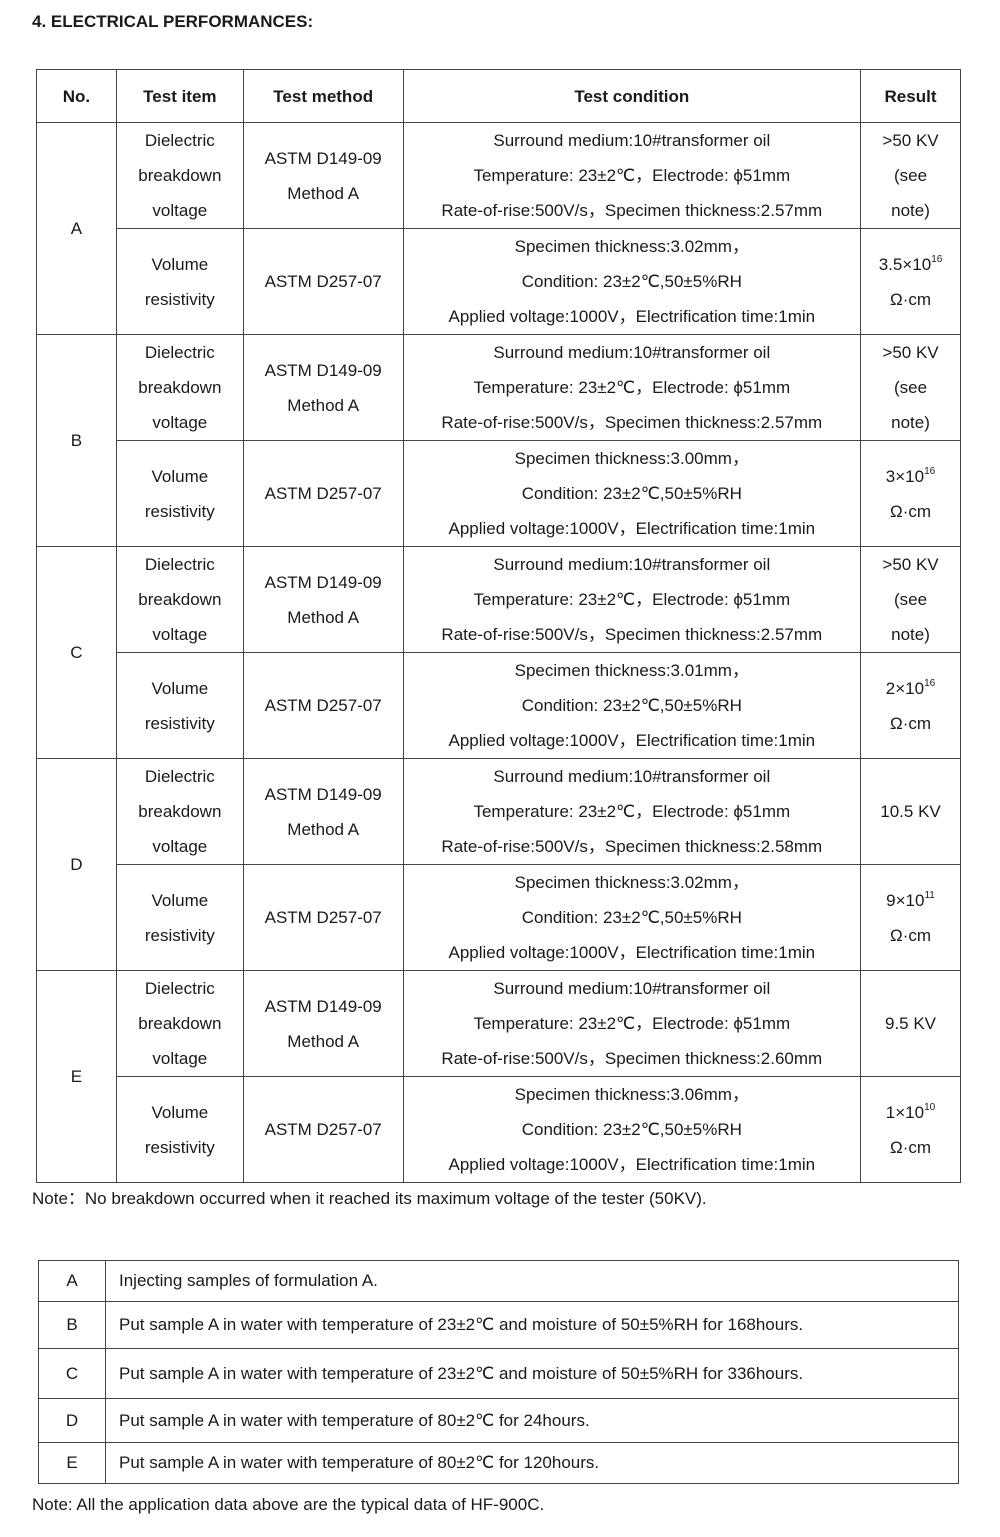 The width and height of the screenshot is (1000, 1537). I want to click on result-value: 9×1011, so click(910, 900).